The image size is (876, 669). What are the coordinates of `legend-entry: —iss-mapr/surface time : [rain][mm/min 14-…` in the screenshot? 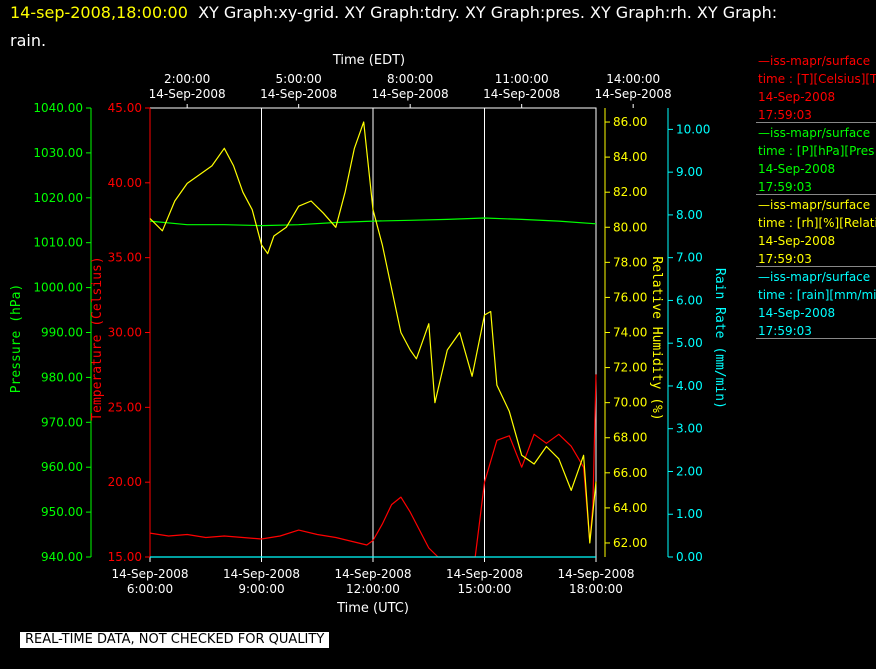 It's located at (817, 304).